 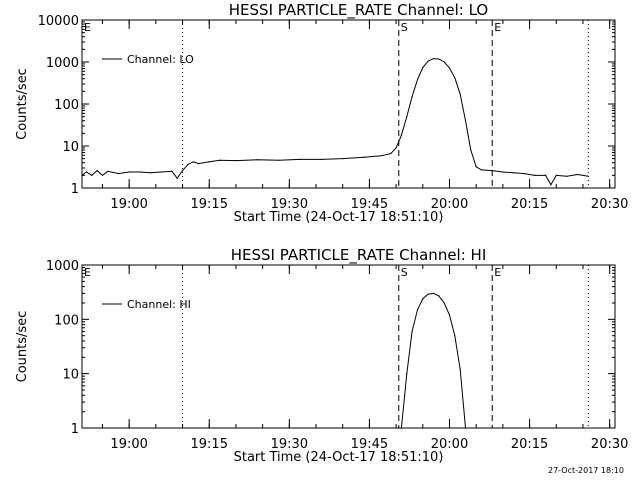 What do you see at coordinates (160, 59) in the screenshot?
I see `legend-label: Channel: LO` at bounding box center [160, 59].